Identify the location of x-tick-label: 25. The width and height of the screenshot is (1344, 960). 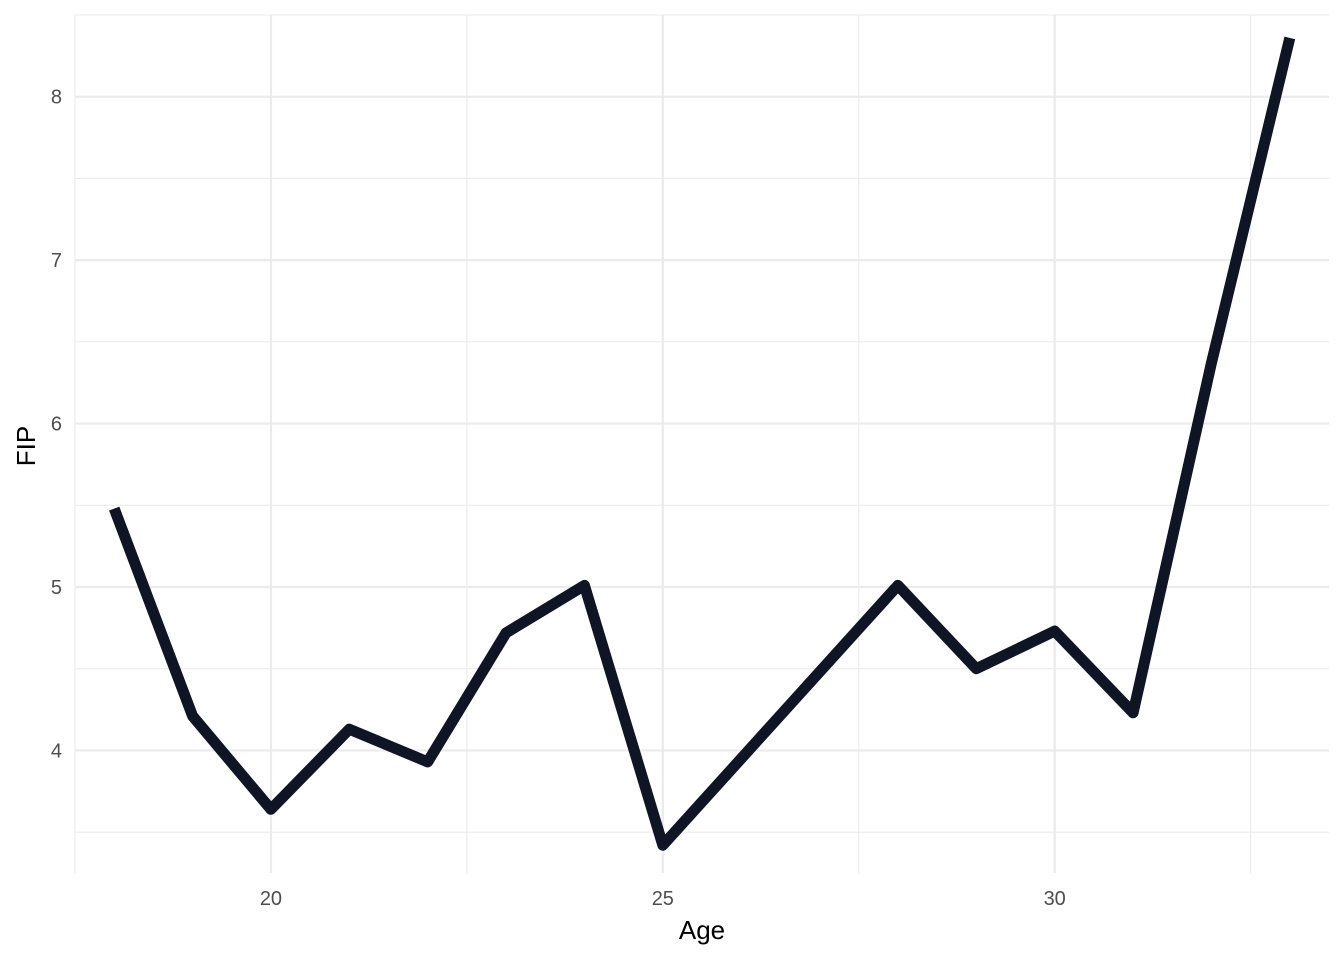
(663, 899).